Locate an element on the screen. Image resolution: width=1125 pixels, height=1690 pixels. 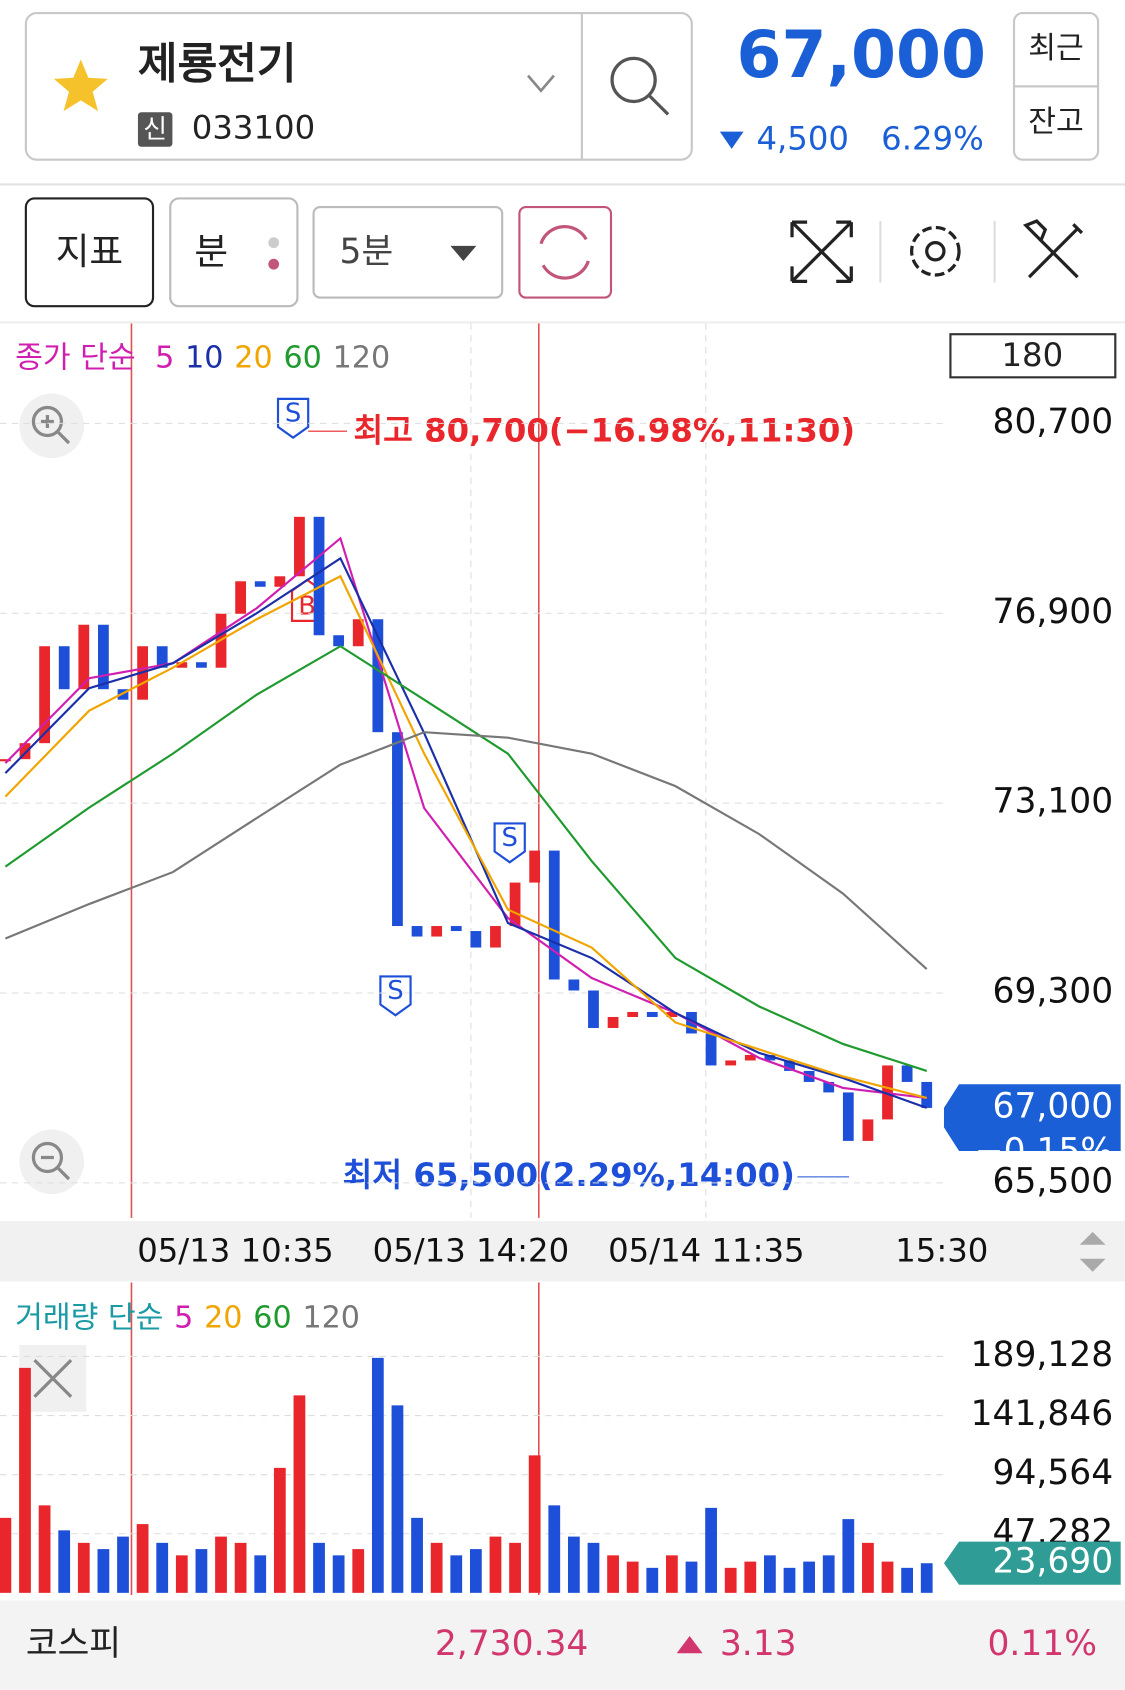
high-annotation: 최고 80,700(−16.98%,11:30) is located at coordinates (604, 430).